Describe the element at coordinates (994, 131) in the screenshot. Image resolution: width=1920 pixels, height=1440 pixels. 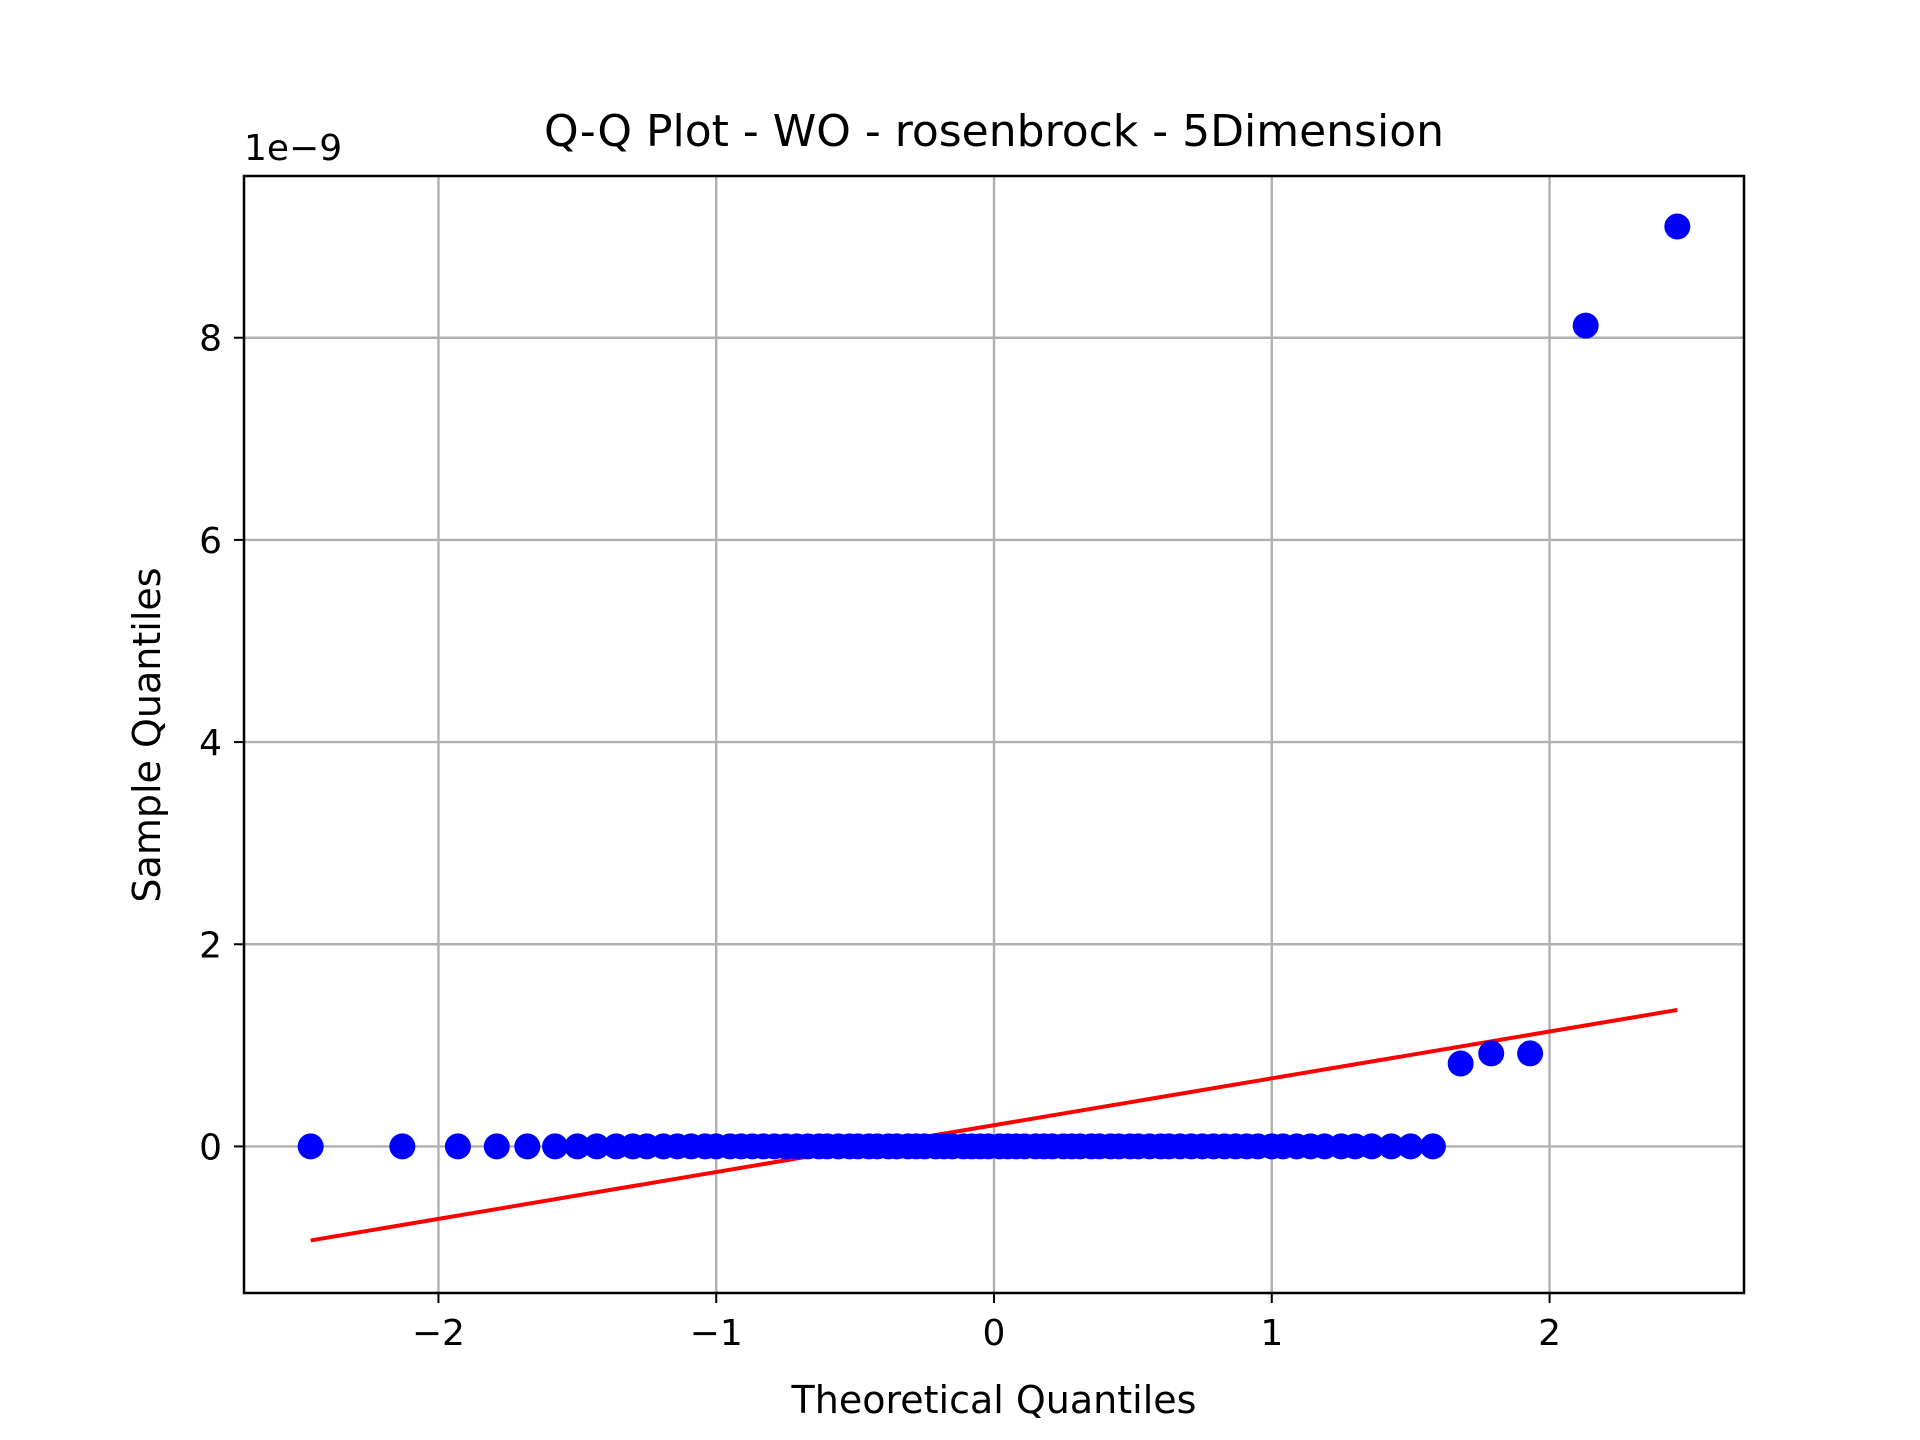
I see `chart-title: Q-Q Plot - WO - rosenbrock - 5Dimension` at that location.